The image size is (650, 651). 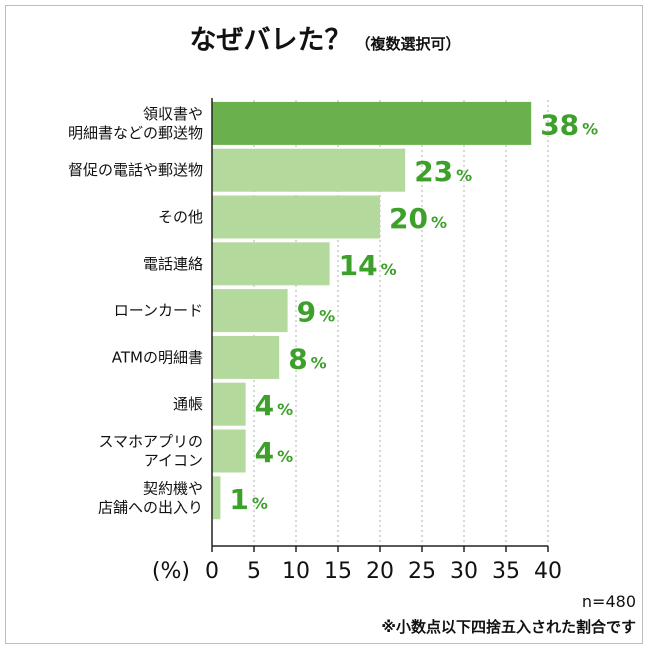 I want to click on x-tick-label-15: 15, so click(x=338, y=571).